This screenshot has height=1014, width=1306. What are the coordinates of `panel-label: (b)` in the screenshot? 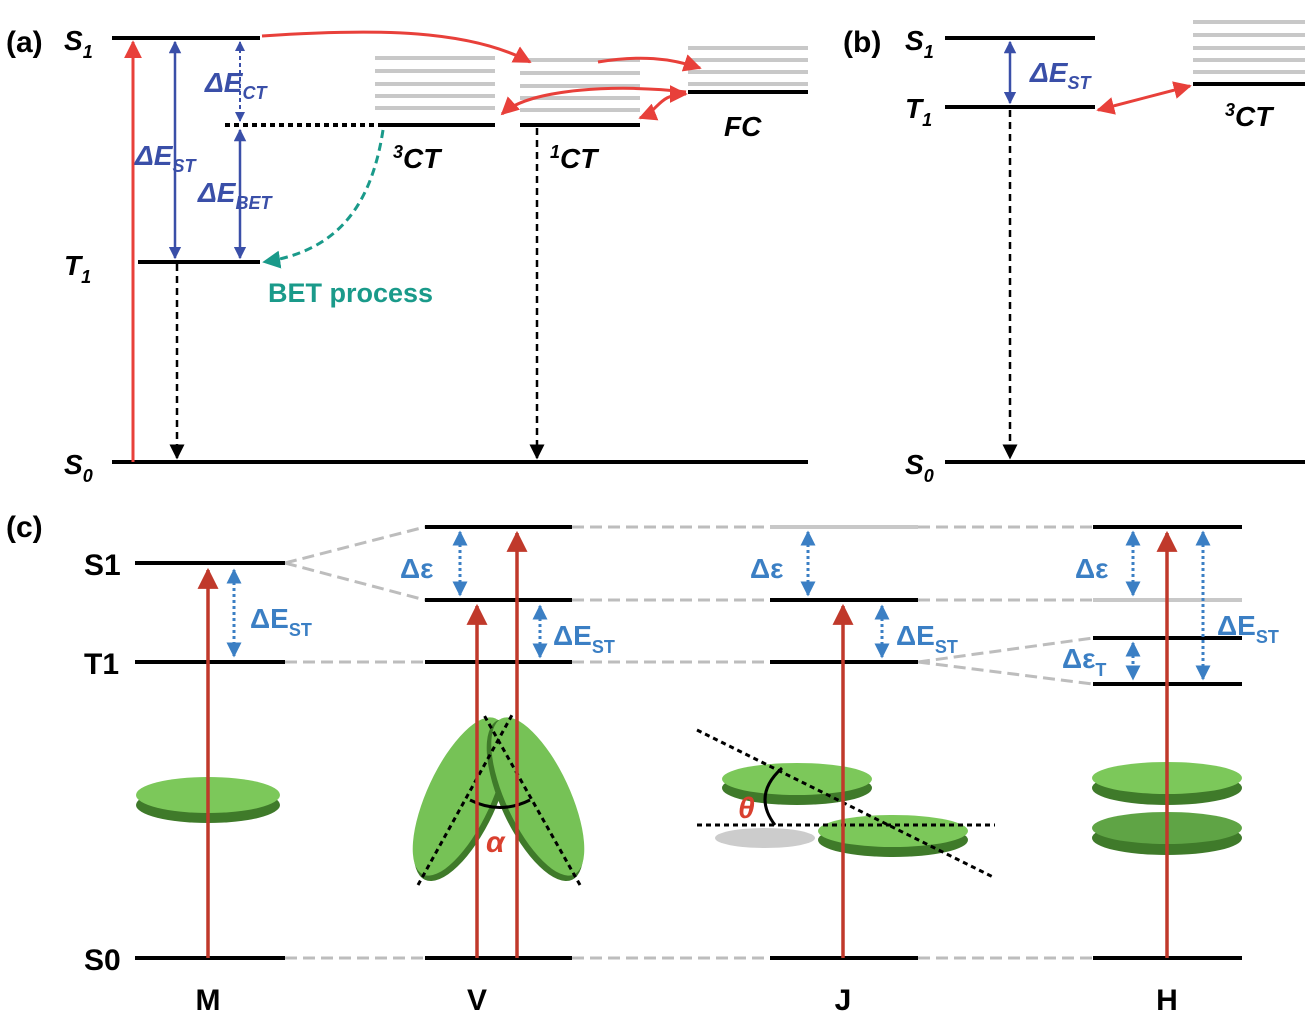 It's located at (862, 42).